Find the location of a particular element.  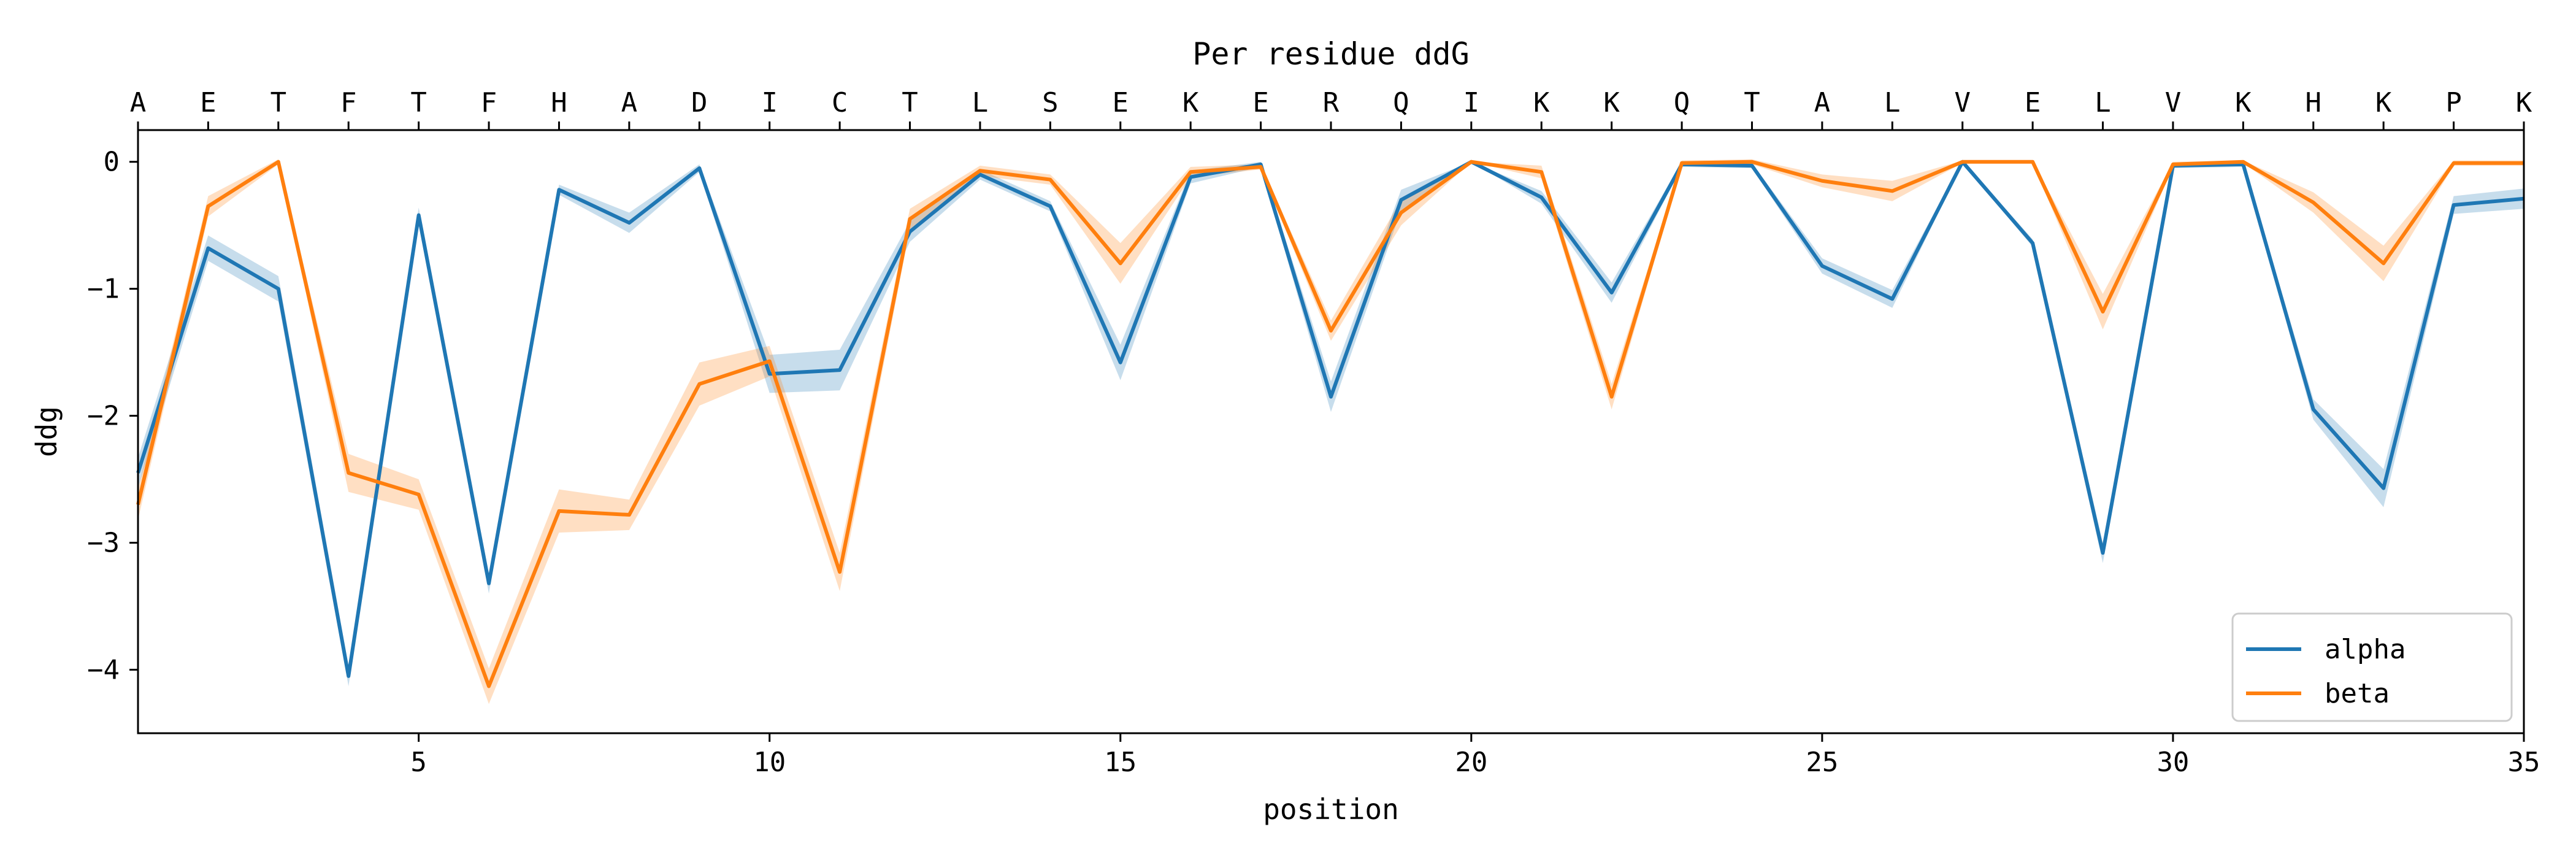

x-tick-label: 5 is located at coordinates (418, 762).